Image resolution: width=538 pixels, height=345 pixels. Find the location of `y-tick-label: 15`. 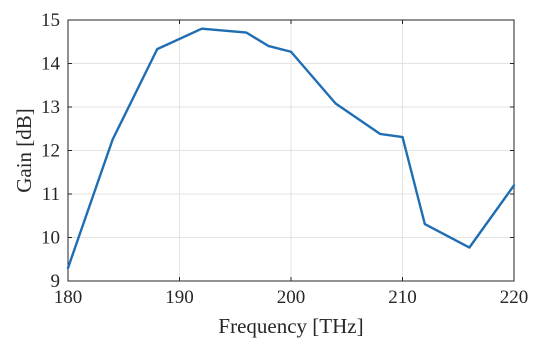

y-tick-label: 15 is located at coordinates (50, 20).